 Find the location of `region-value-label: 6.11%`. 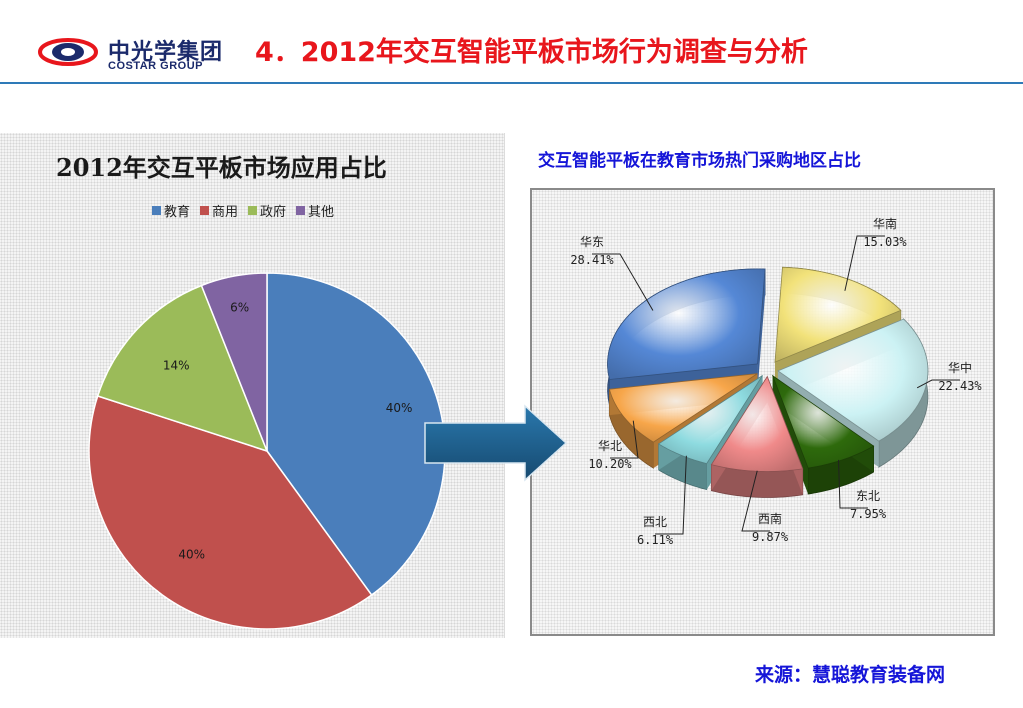

region-value-label: 6.11% is located at coordinates (655, 540).